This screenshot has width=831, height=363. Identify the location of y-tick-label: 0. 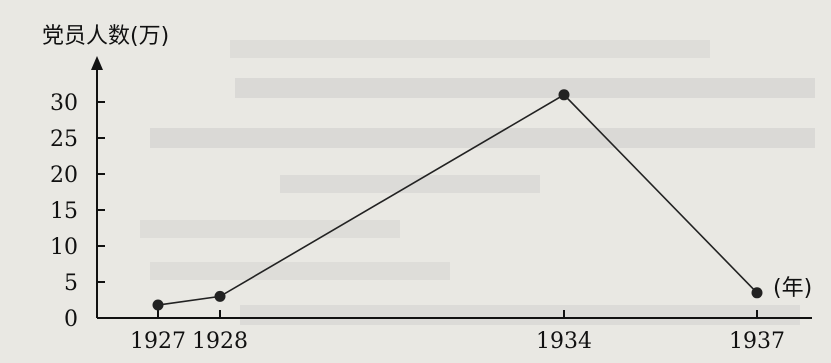
(71, 319).